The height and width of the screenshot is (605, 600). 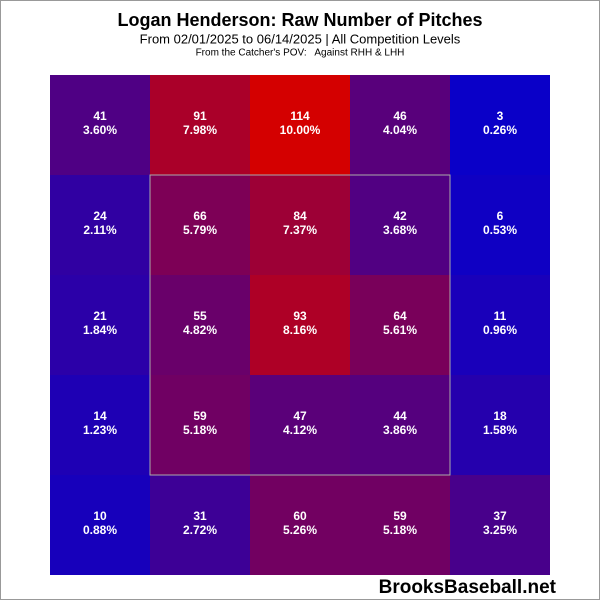 I want to click on cell-percent: 4.82%, so click(x=200, y=330).